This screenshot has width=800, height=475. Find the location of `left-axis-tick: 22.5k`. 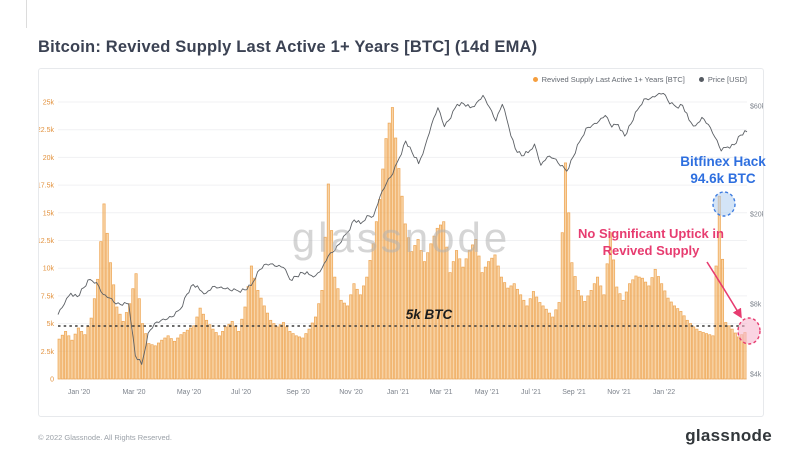

left-axis-tick: 22.5k is located at coordinates (46, 130).